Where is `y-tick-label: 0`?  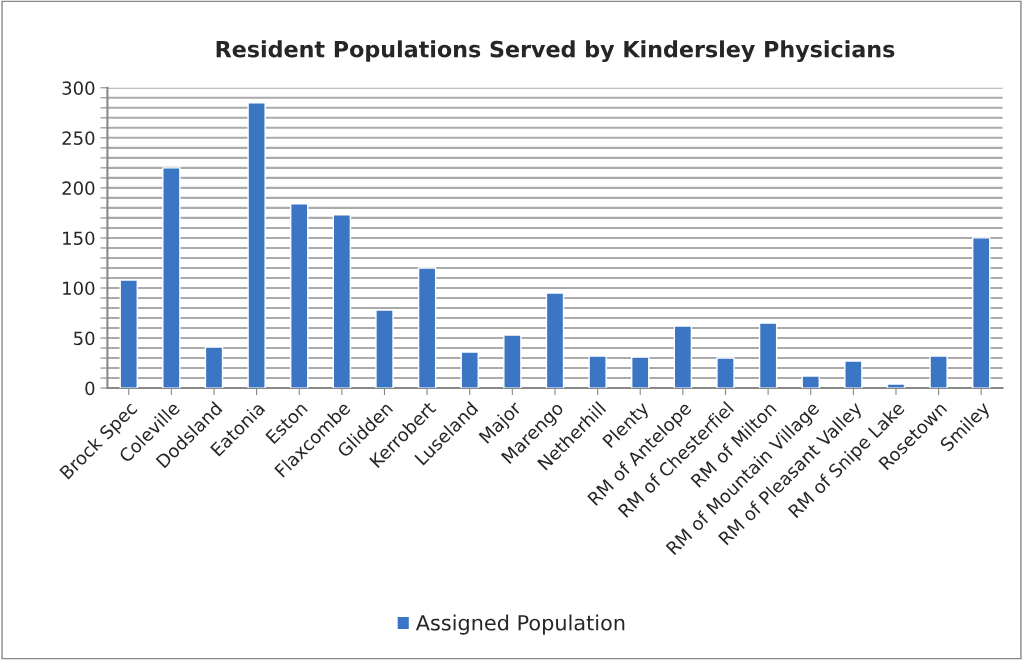
y-tick-label: 0 is located at coordinates (90, 388).